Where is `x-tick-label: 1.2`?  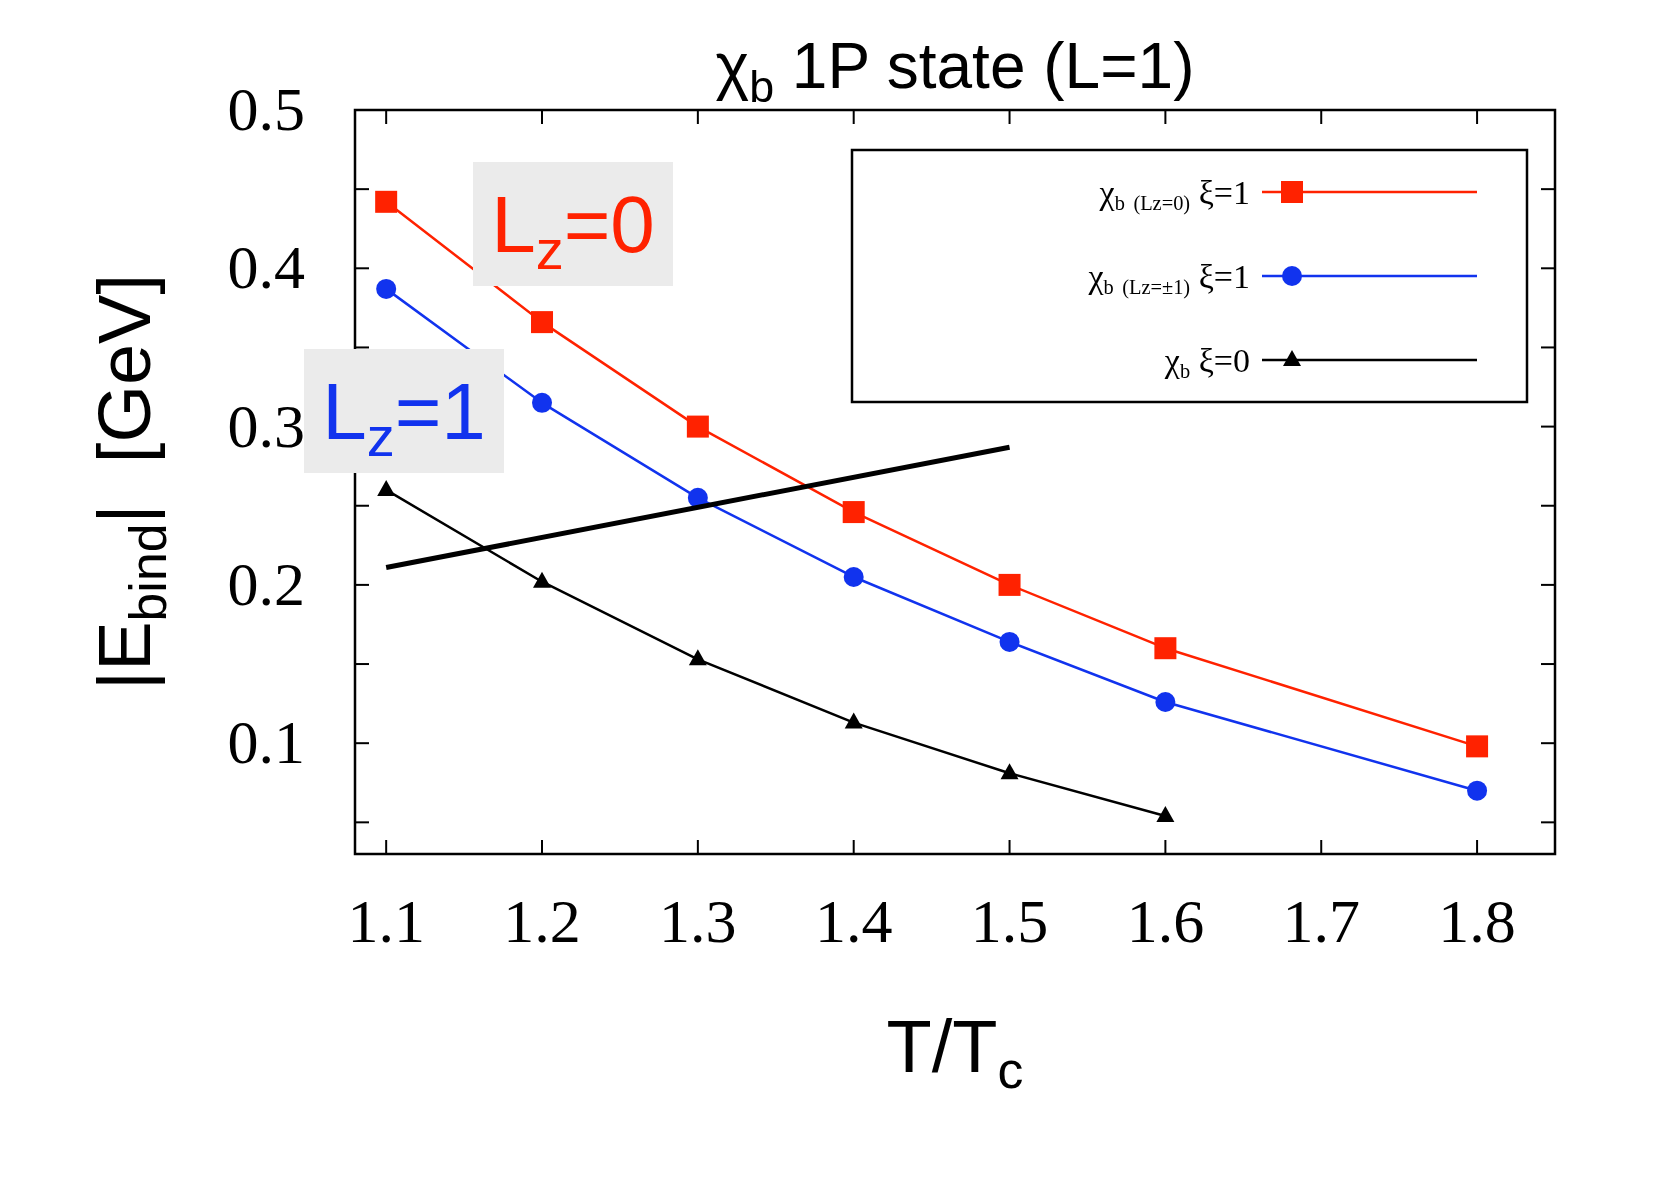 x-tick-label: 1.2 is located at coordinates (542, 921).